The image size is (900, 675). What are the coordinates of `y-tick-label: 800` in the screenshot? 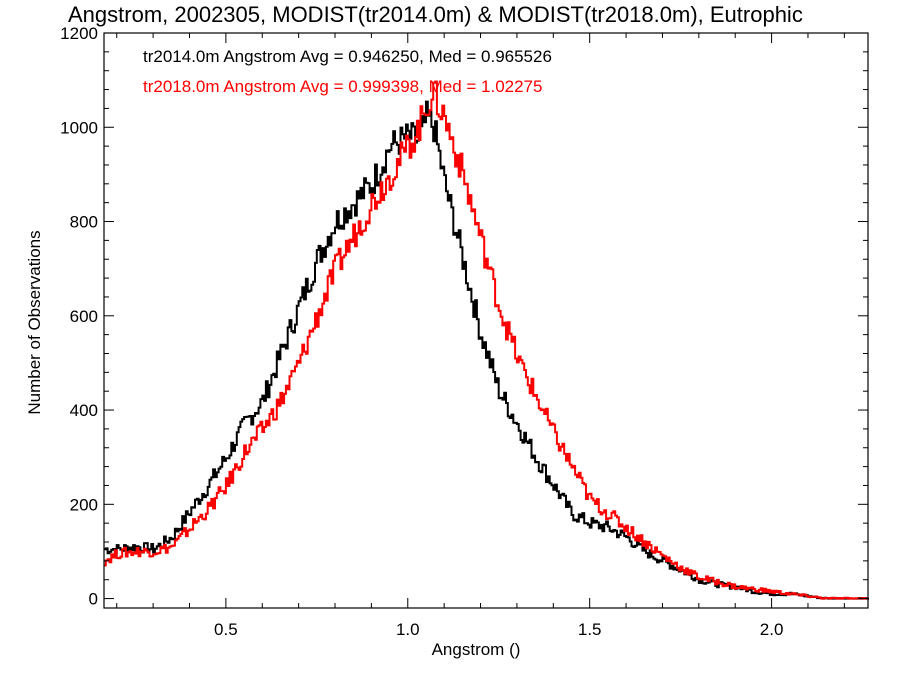 It's located at (84, 222).